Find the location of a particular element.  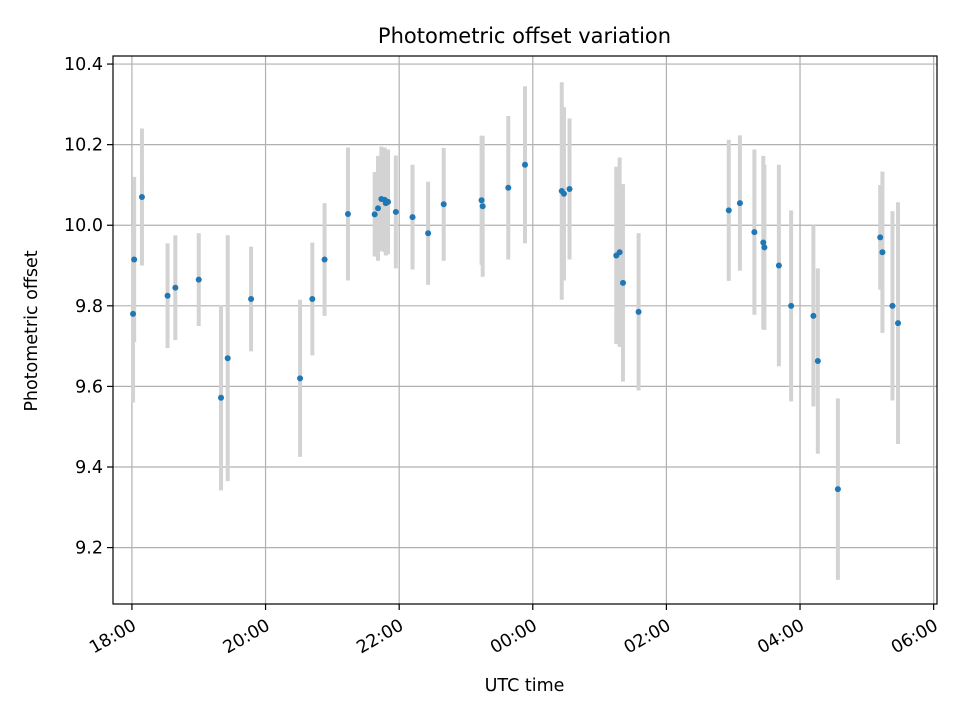

chart-title: Photometric offset variation is located at coordinates (524, 36).